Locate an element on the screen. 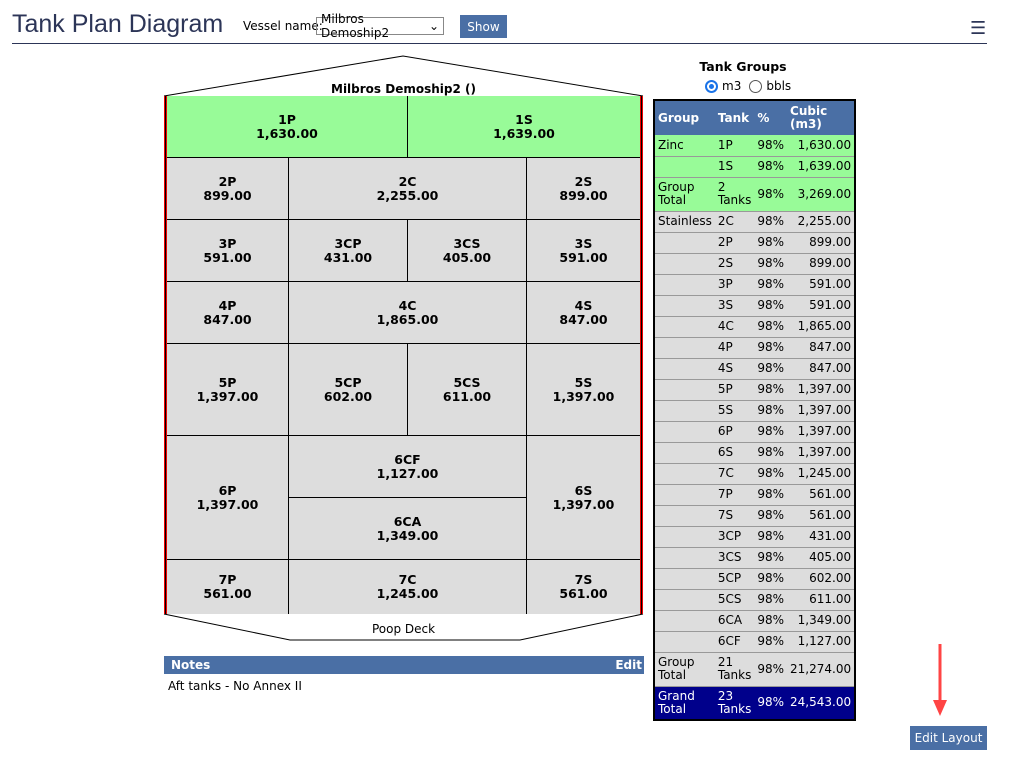 Image resolution: width=1017 pixels, height=760 pixels. show-button: Show is located at coordinates (483, 26).